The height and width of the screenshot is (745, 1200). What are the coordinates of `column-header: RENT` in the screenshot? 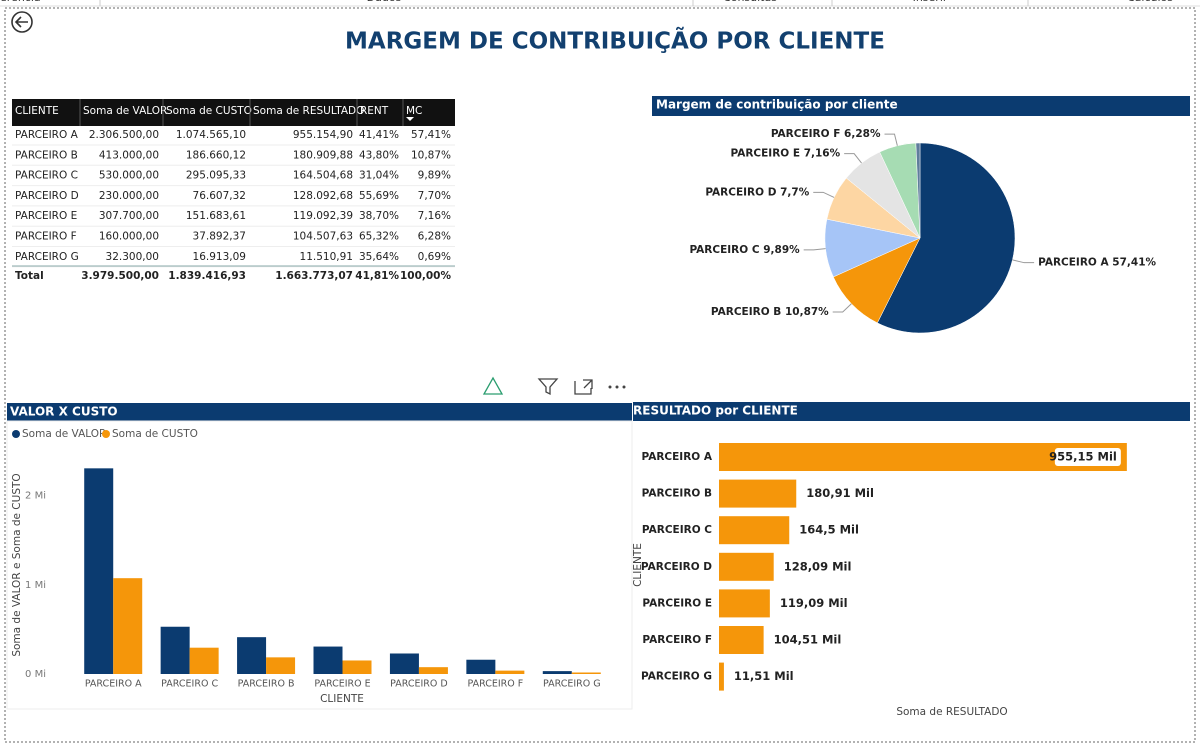 It's located at (374, 111).